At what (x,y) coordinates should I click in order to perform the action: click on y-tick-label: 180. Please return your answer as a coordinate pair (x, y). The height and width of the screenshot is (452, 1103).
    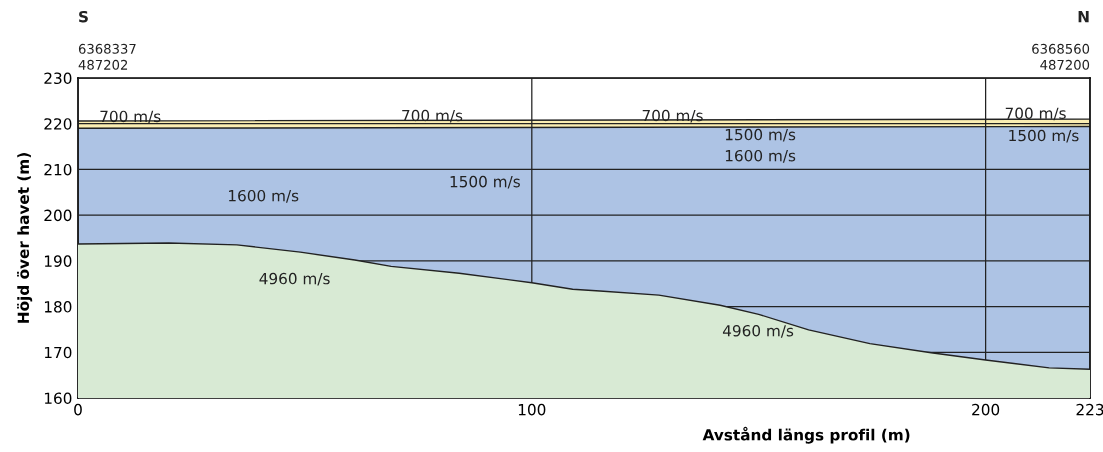
    Looking at the image, I should click on (58, 307).